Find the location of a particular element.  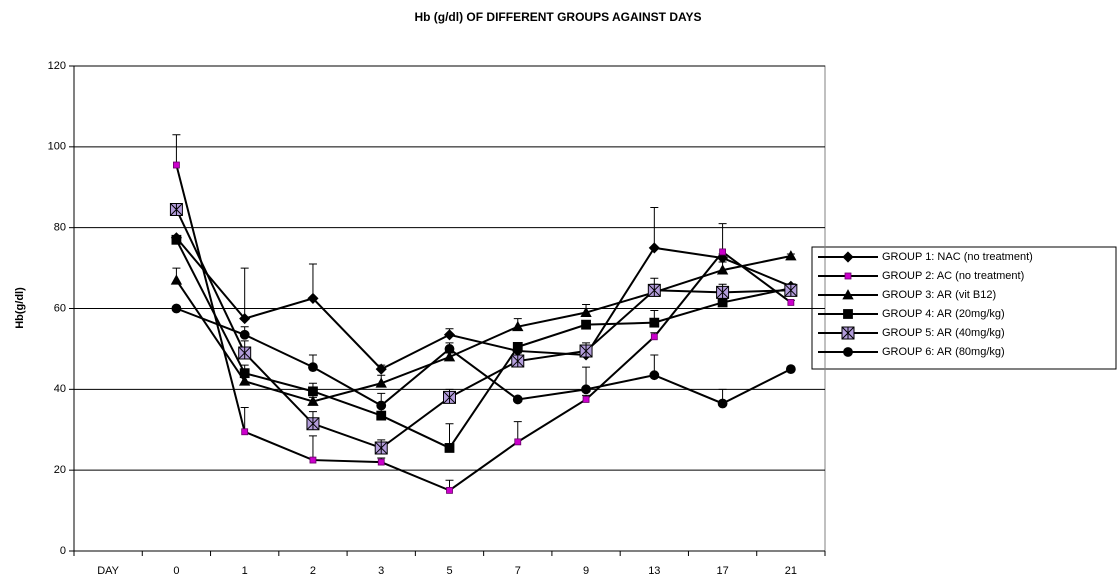

y-tick-label: 40 is located at coordinates (60, 389).